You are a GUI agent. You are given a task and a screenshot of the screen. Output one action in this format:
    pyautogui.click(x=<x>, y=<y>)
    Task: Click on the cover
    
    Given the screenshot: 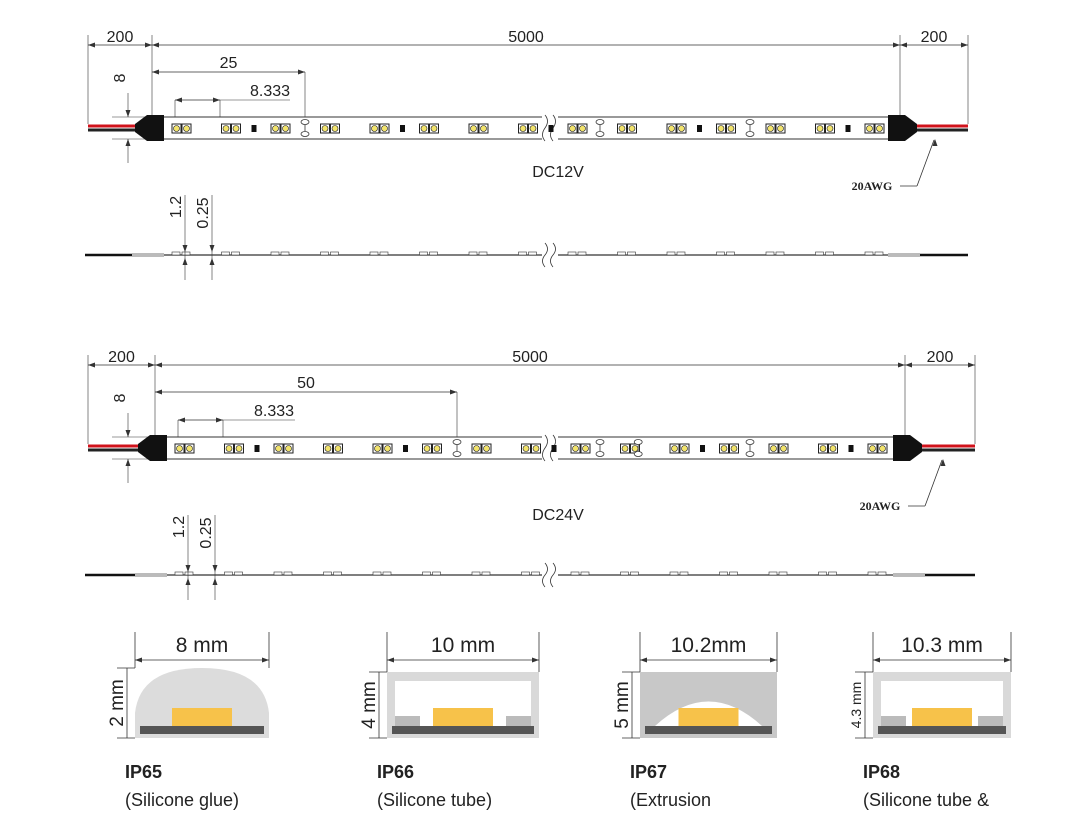 What is the action you would take?
    pyautogui.click(x=202, y=703)
    